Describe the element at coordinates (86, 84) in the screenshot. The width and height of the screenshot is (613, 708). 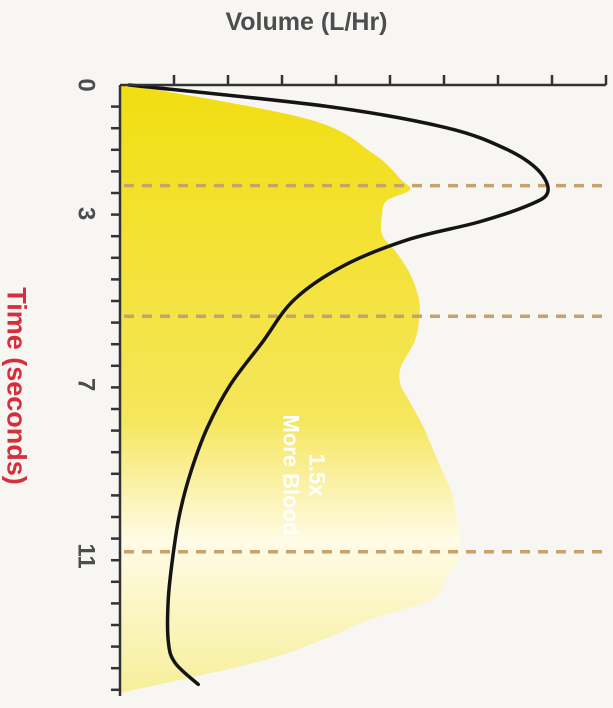
I see `time-tick-label-0: 0` at that location.